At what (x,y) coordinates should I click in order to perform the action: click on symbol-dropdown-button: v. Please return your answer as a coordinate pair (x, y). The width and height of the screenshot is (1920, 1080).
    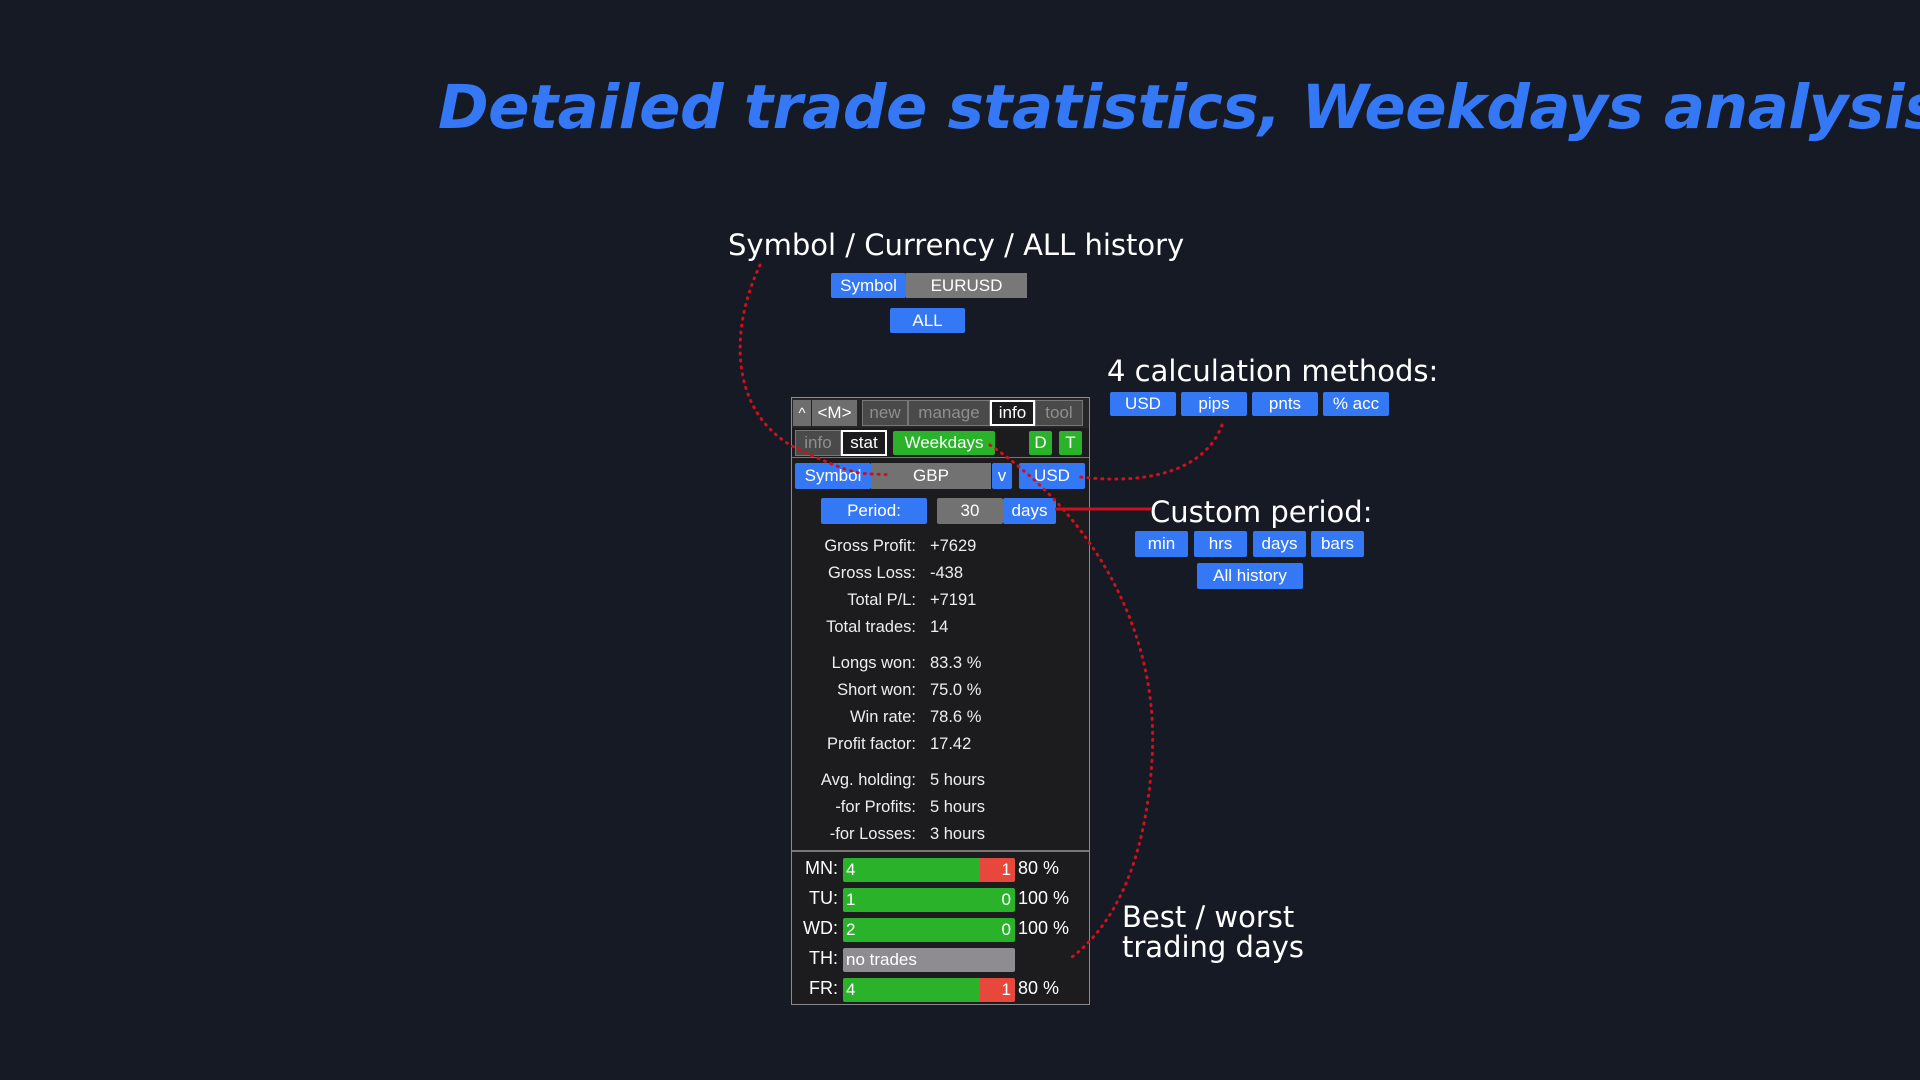
    Looking at the image, I should click on (1002, 476).